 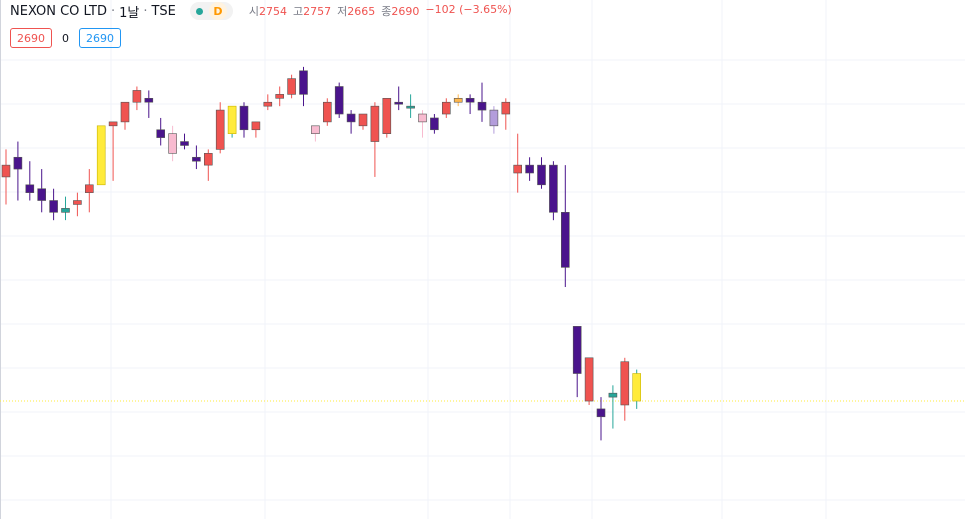 I want to click on exchange-label: TSE, so click(x=163, y=11).